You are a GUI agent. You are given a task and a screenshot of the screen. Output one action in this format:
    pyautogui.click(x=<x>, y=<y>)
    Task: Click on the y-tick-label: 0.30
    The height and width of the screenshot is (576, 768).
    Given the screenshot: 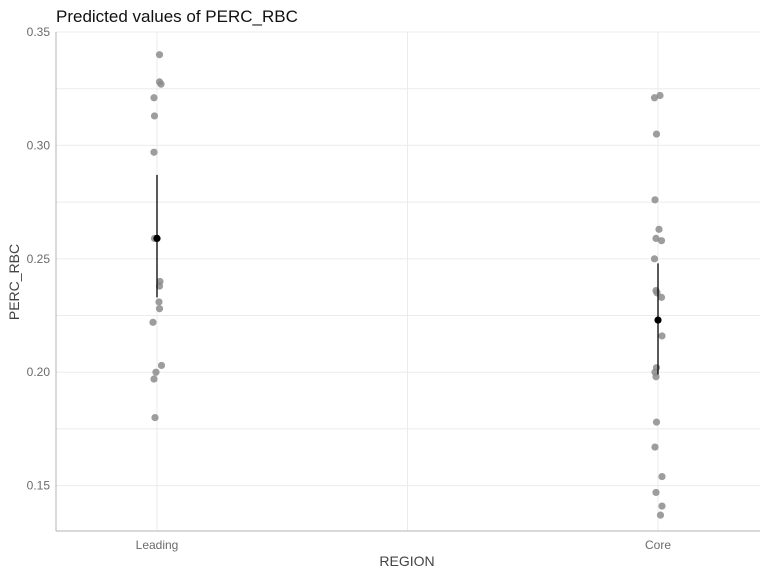 What is the action you would take?
    pyautogui.click(x=39, y=145)
    